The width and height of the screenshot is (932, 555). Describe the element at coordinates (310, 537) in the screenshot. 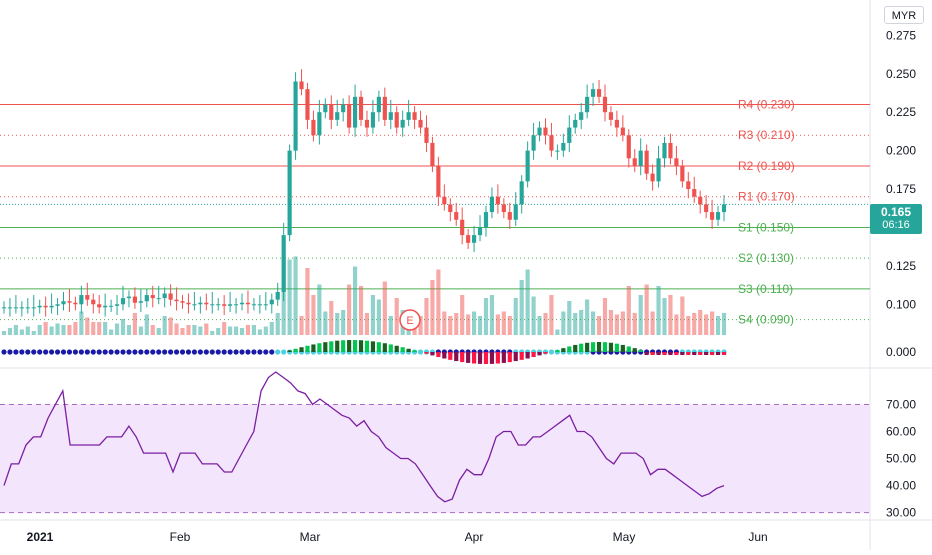

I see `time-axis-tick: Mar` at that location.